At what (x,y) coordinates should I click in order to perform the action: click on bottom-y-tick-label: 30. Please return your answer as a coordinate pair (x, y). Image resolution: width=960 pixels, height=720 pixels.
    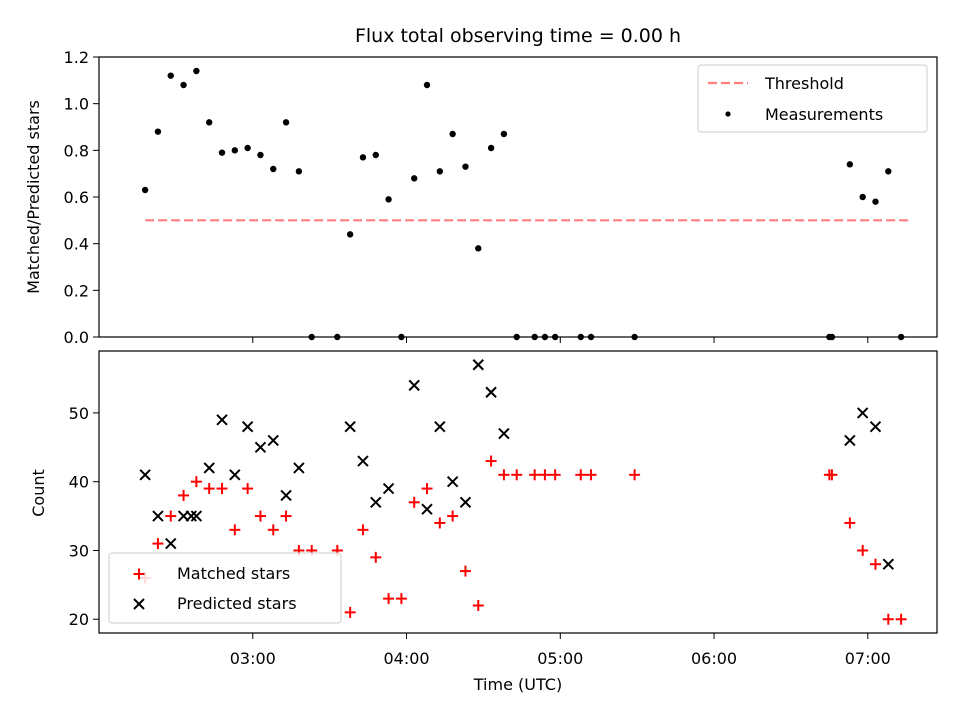
    Looking at the image, I should click on (79, 550).